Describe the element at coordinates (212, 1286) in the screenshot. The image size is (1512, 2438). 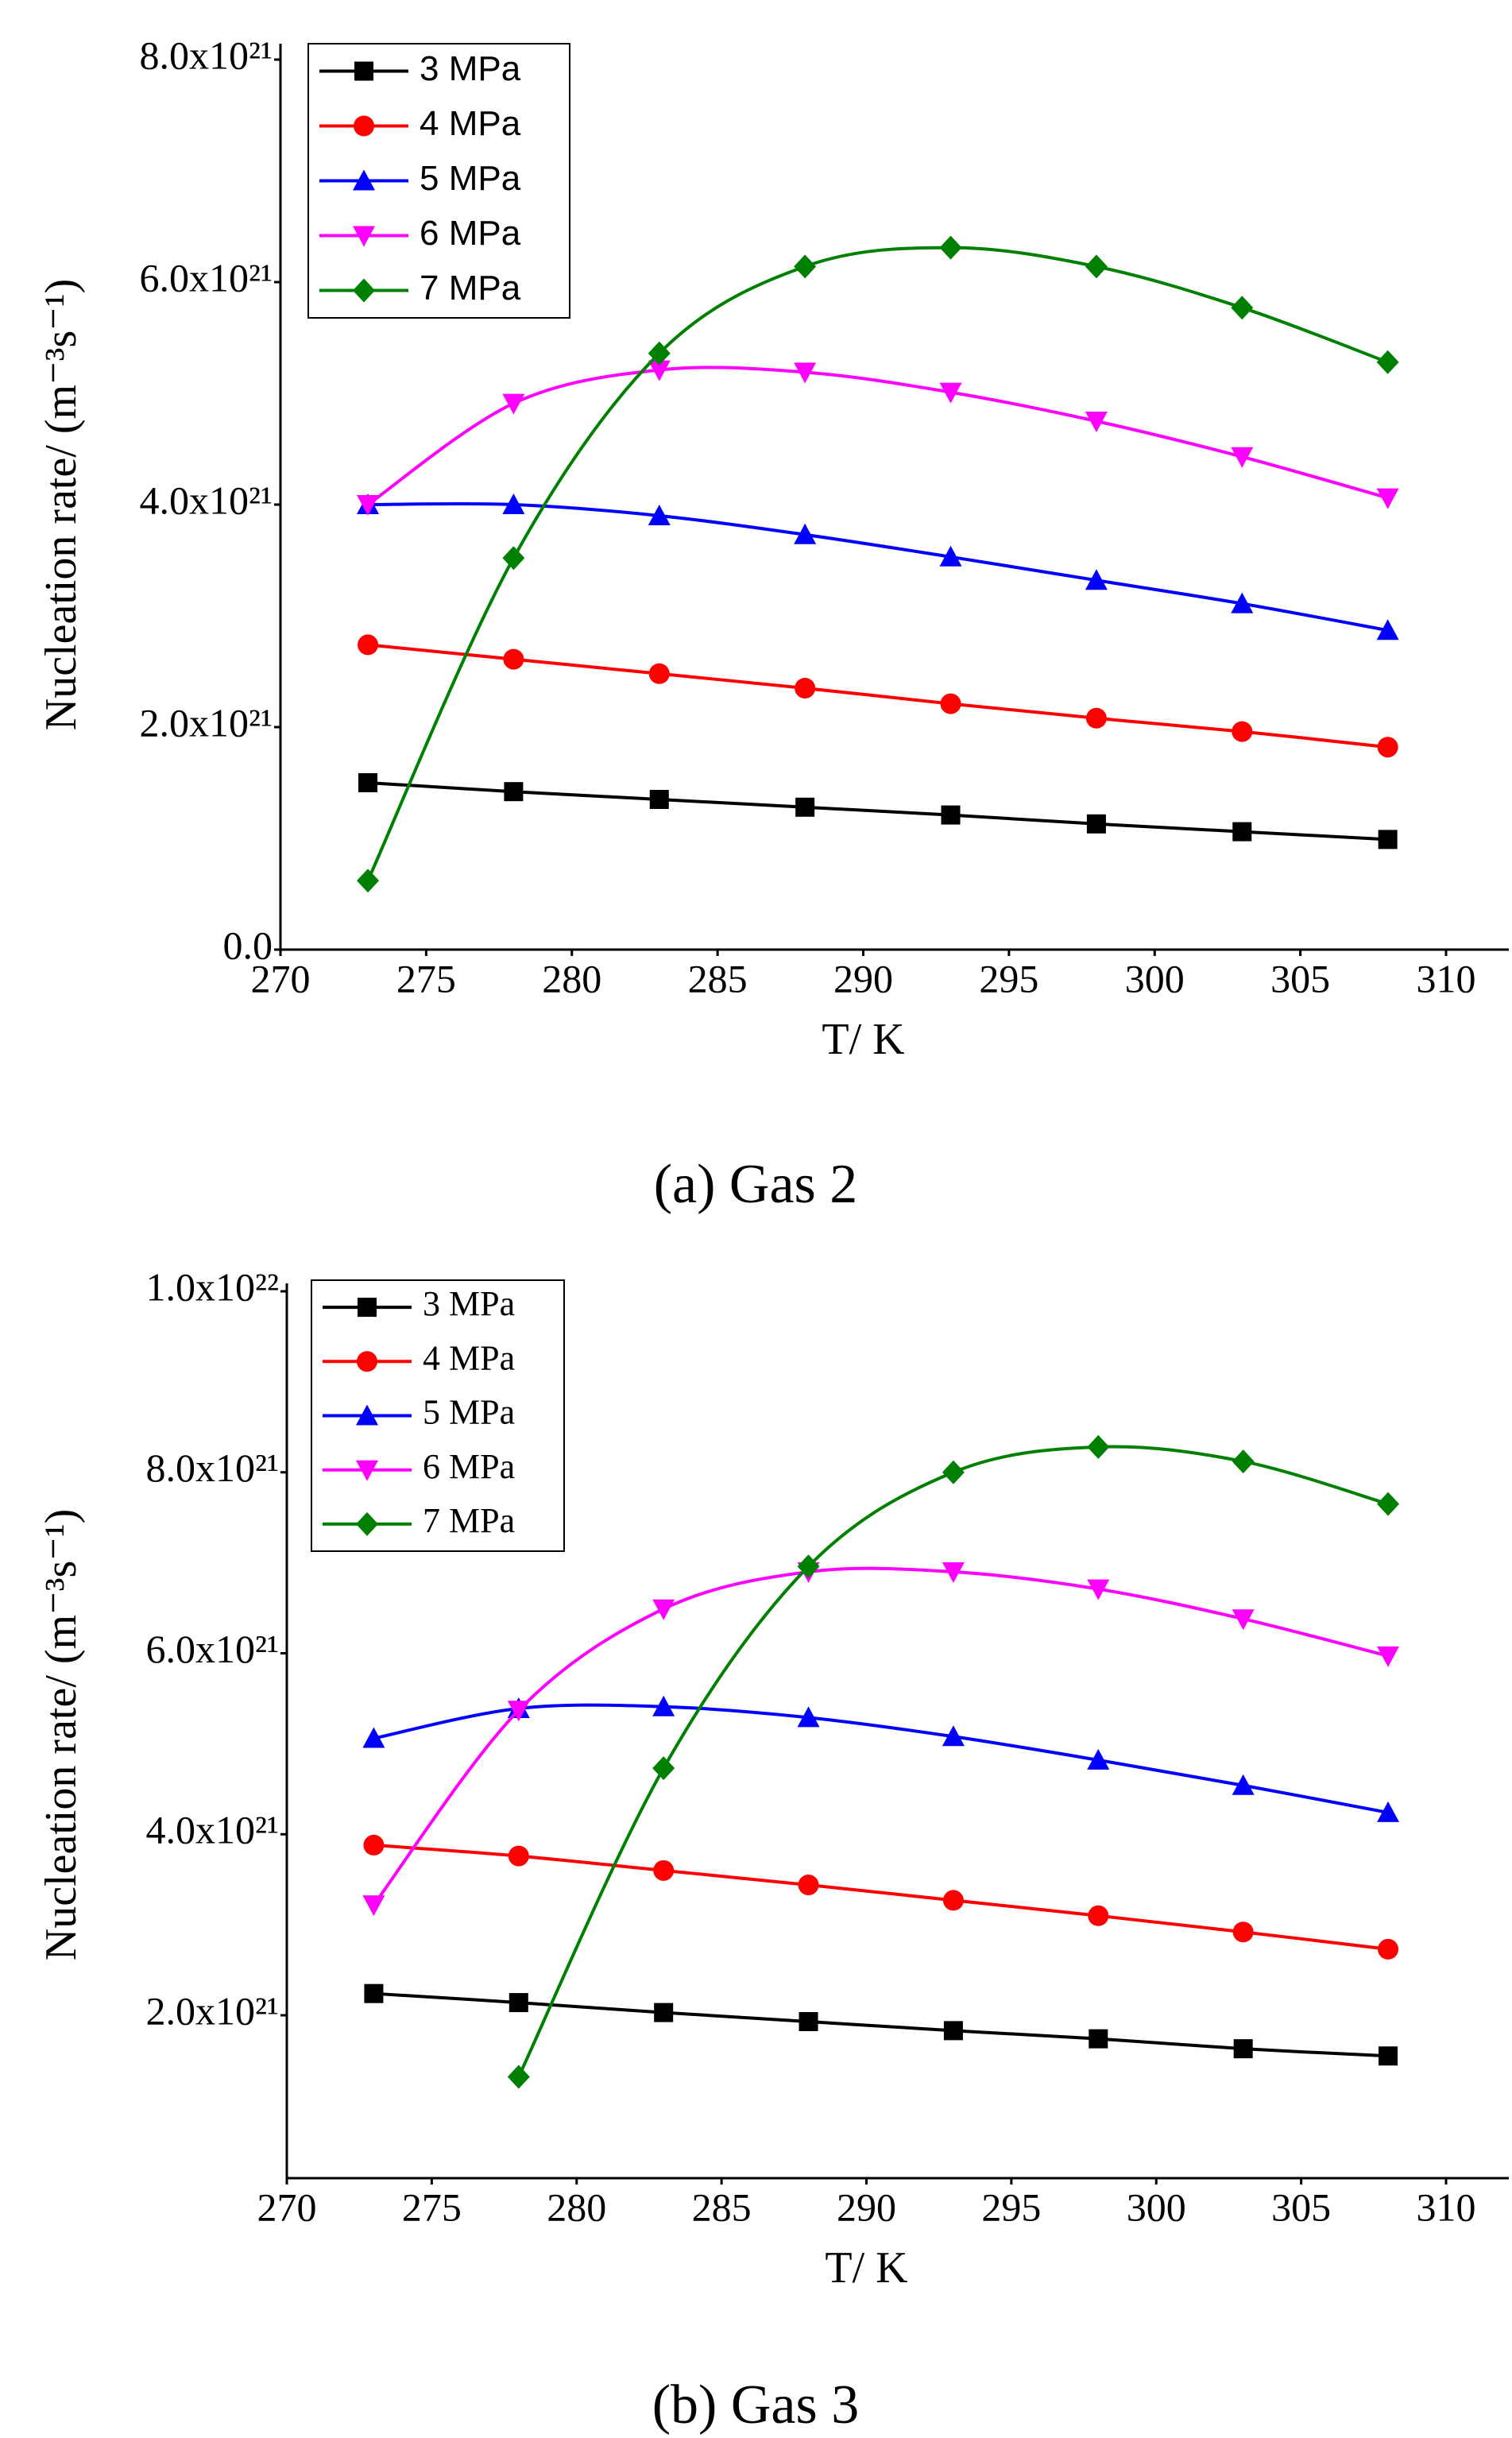
I see `y-tick-label: 1.0x10²²` at that location.